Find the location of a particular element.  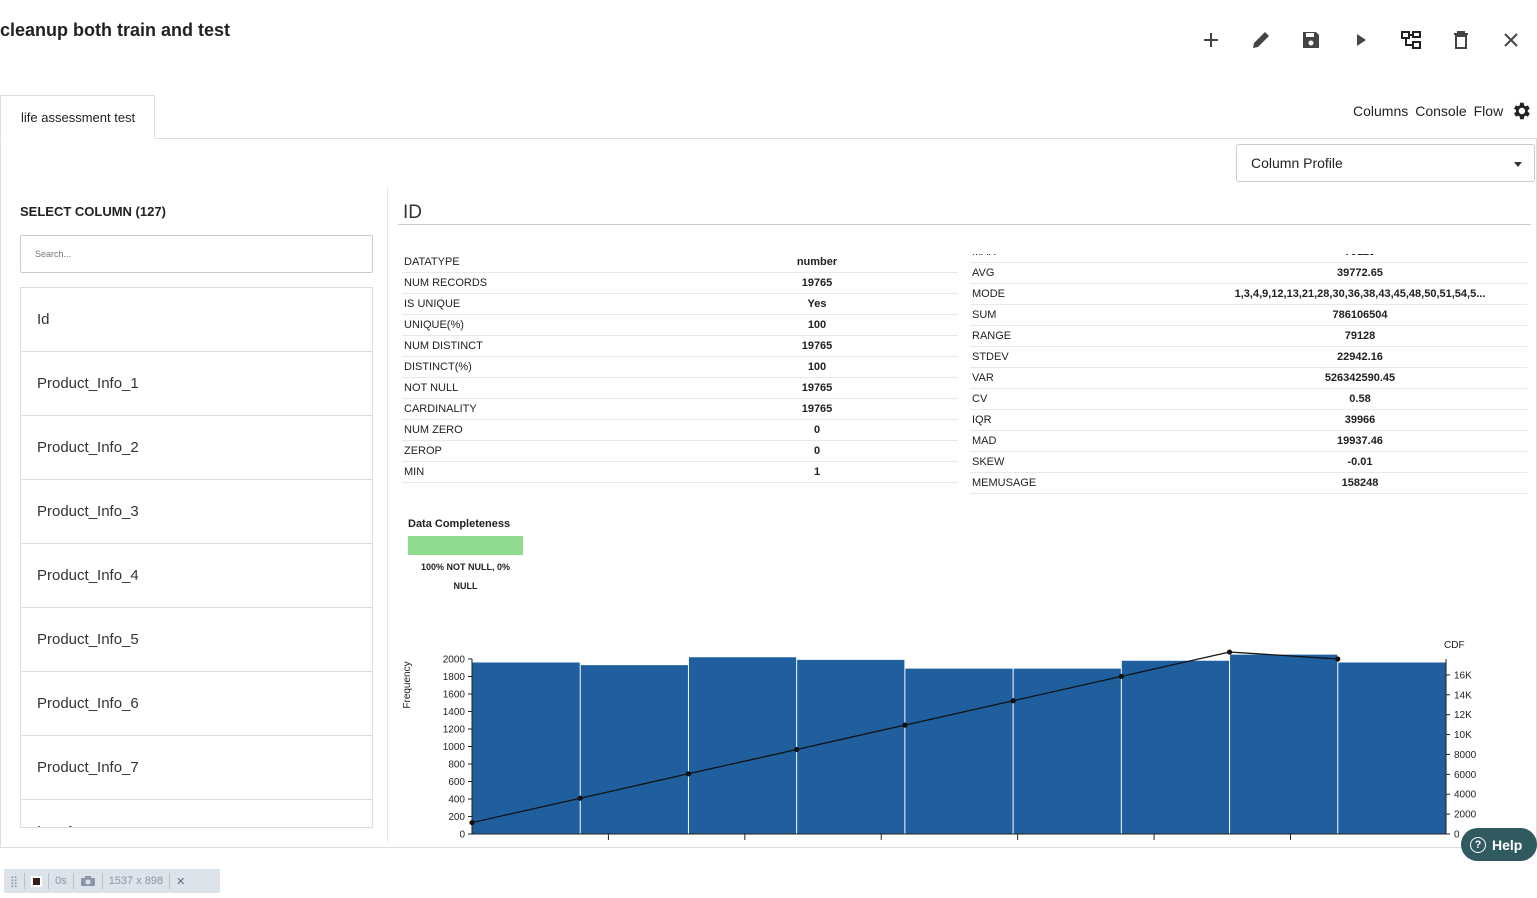

edit-button is located at coordinates (1261, 40).